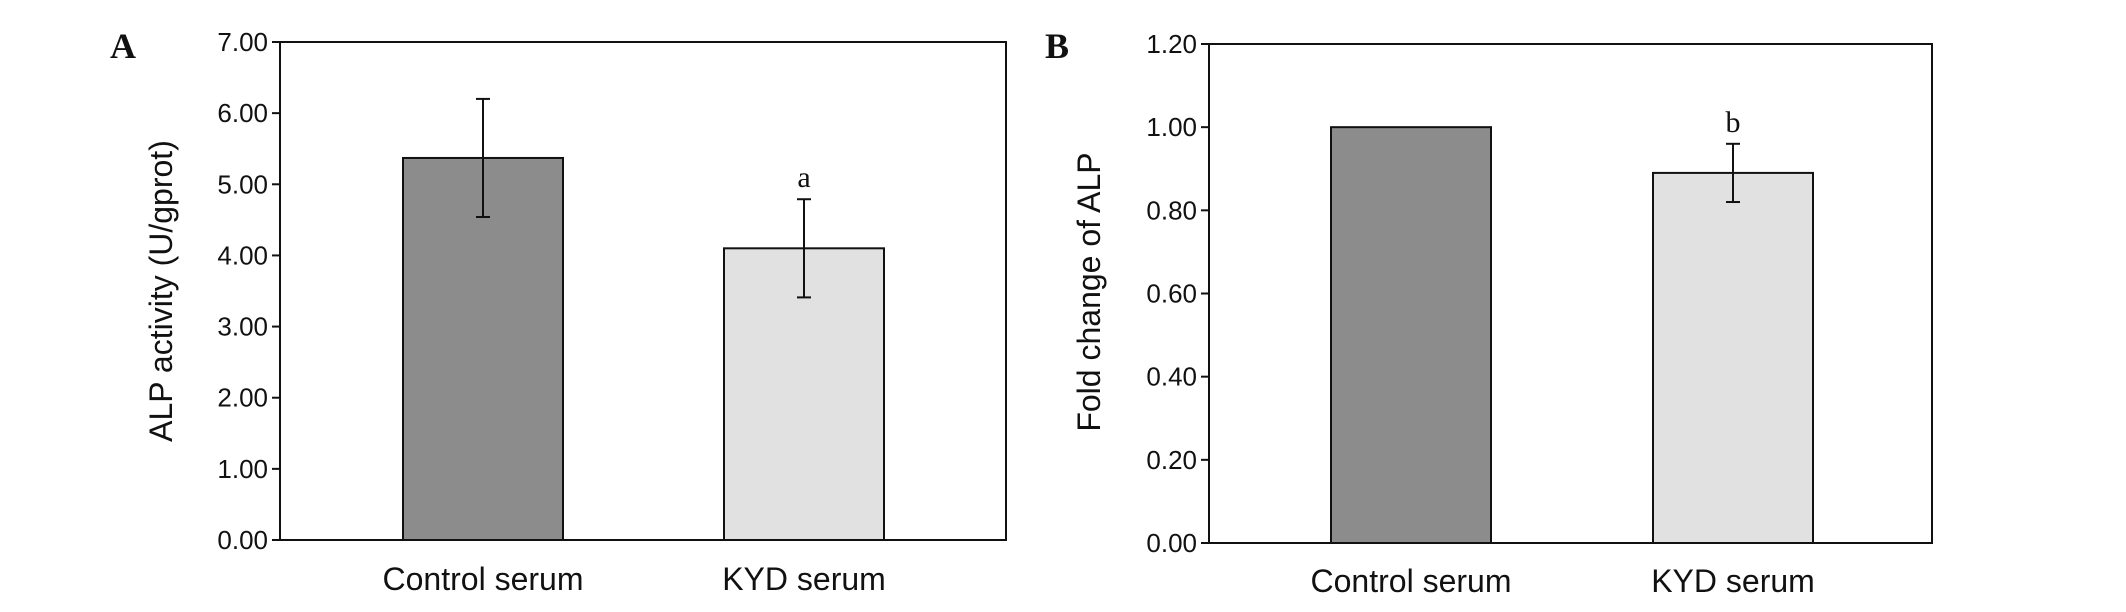 Image resolution: width=2126 pixels, height=612 pixels. What do you see at coordinates (1171, 44) in the screenshot?
I see `y-tick-label: 1.20` at bounding box center [1171, 44].